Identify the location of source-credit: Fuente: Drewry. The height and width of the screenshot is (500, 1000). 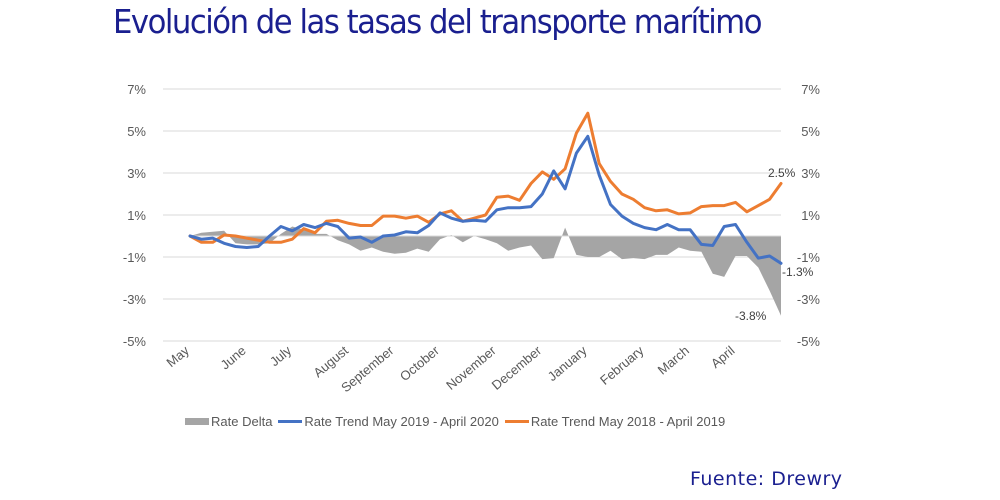
(766, 479).